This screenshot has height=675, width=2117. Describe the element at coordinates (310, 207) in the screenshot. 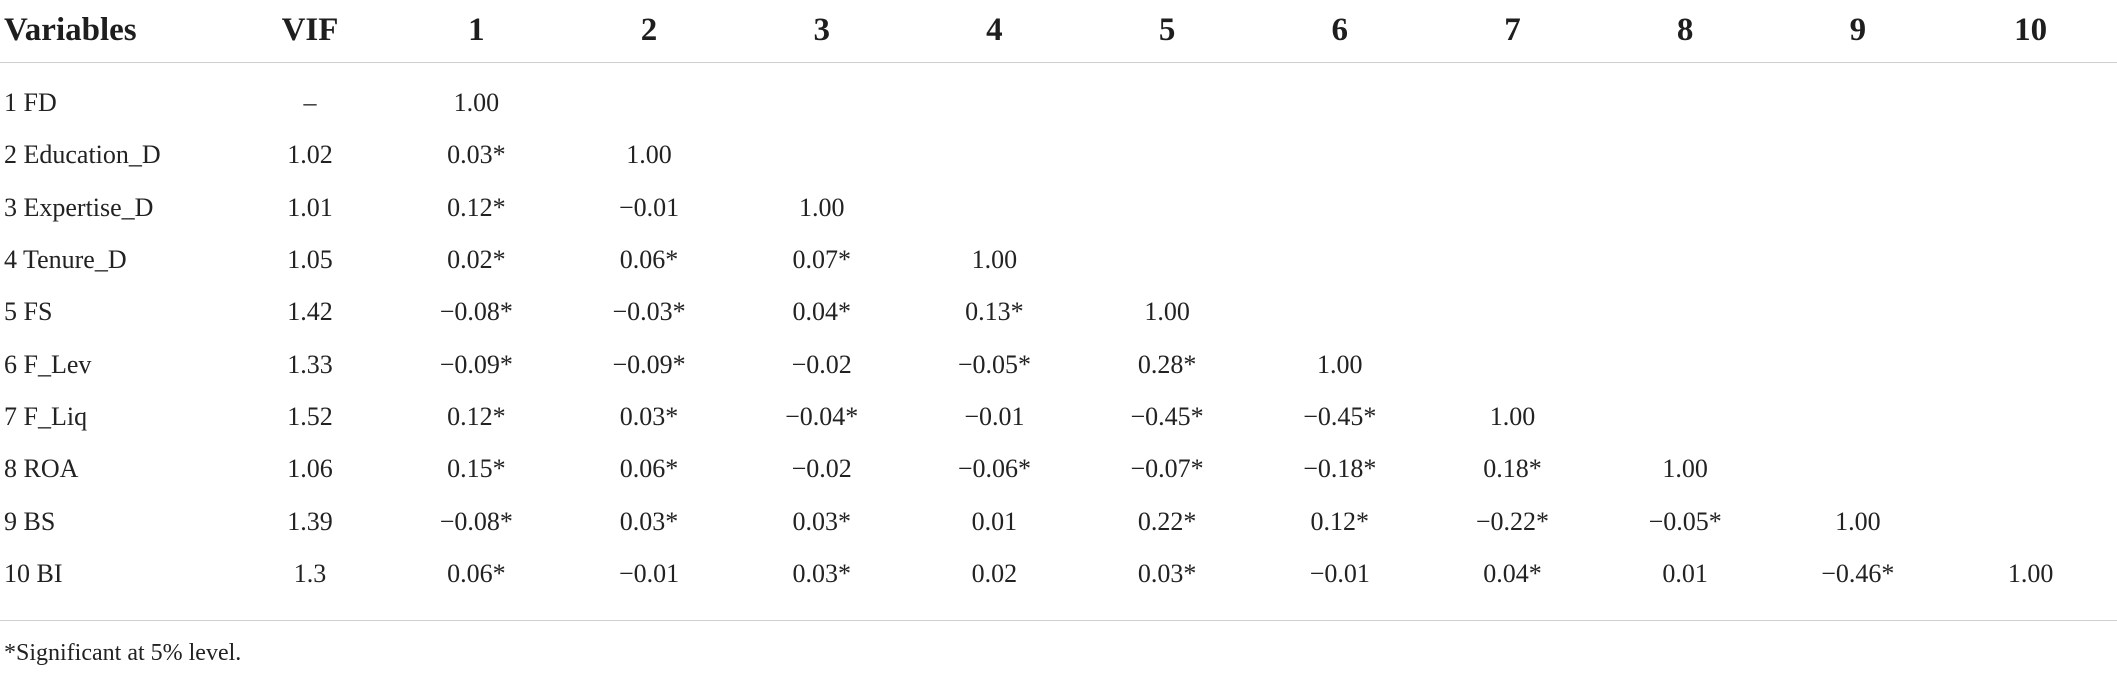

I see `vif-cell: 1.01` at that location.